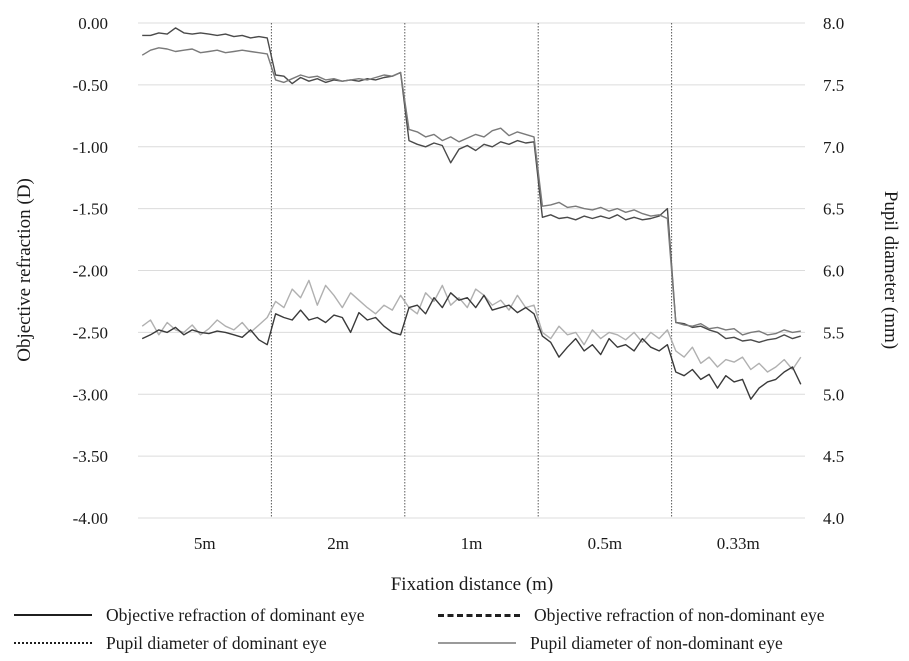  I want to click on y2-tick-label: 6.5, so click(833, 209).